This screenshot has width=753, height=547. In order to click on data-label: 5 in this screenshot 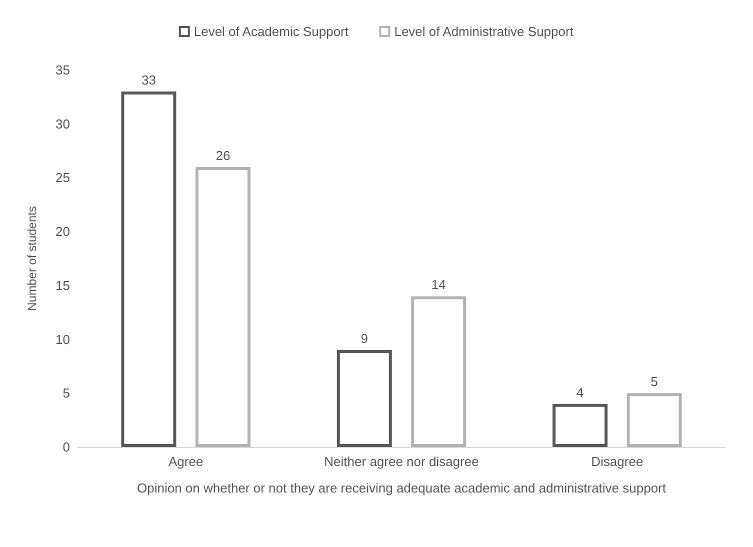, I will do `click(654, 382)`.